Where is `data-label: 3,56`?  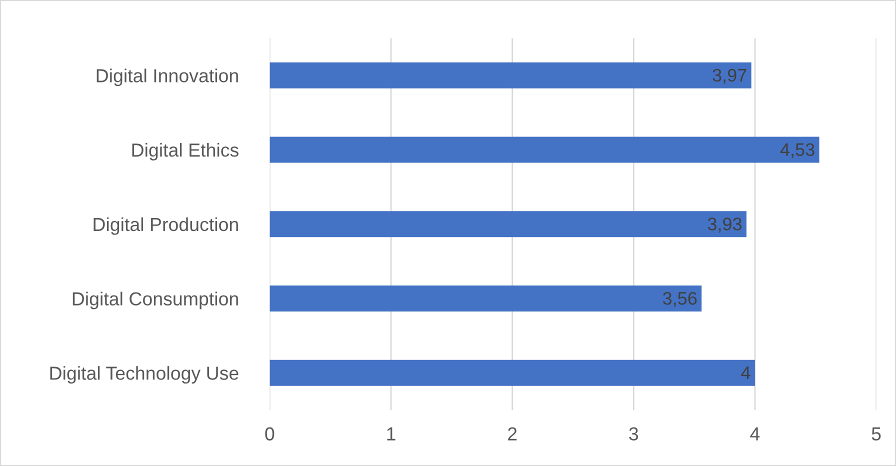 data-label: 3,56 is located at coordinates (679, 299).